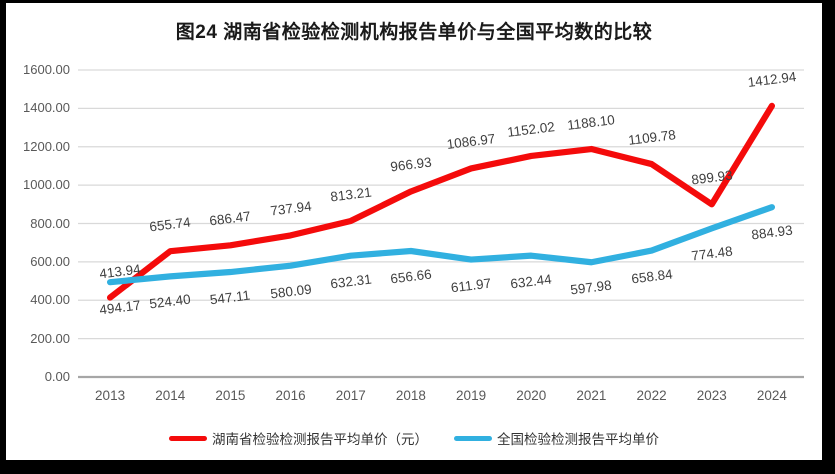  I want to click on legend-item-national: 全国检验检测报告平均单价, so click(556, 438).